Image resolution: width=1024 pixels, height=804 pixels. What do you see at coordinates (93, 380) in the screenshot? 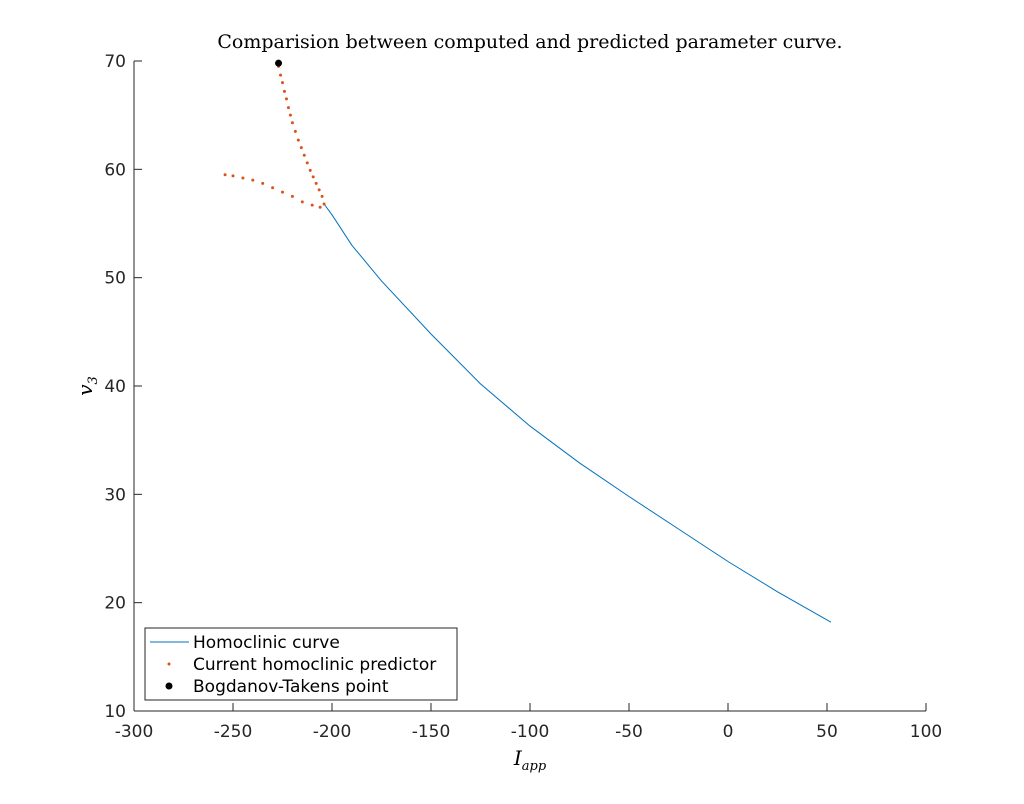
I see `y-label-sub: 3` at bounding box center [93, 380].